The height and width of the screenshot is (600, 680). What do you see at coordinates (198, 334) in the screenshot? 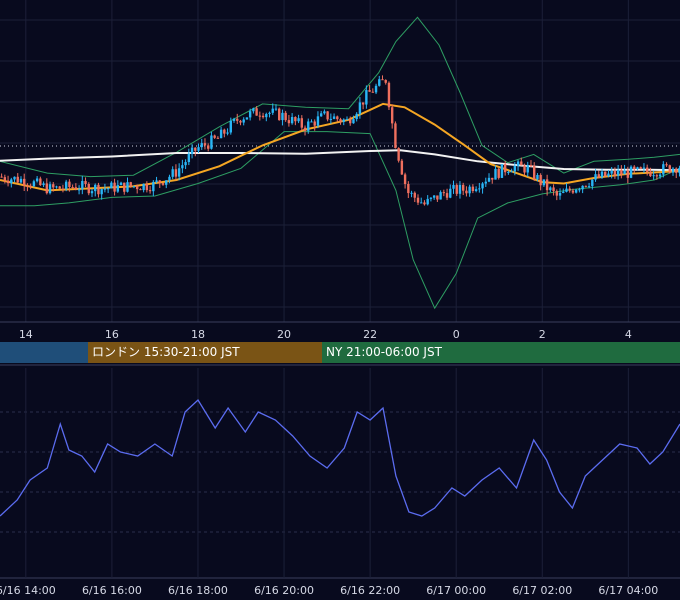
I see `price-x-tick-label: 18` at bounding box center [198, 334].